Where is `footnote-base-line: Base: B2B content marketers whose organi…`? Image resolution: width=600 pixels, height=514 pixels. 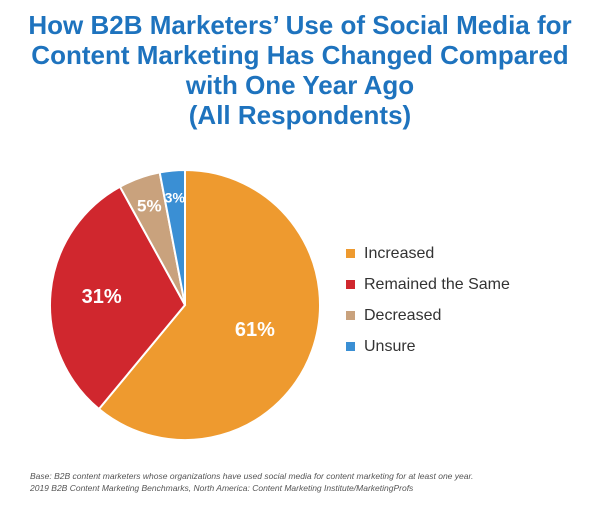 footnote-base-line: Base: B2B content marketers whose organi… is located at coordinates (252, 476).